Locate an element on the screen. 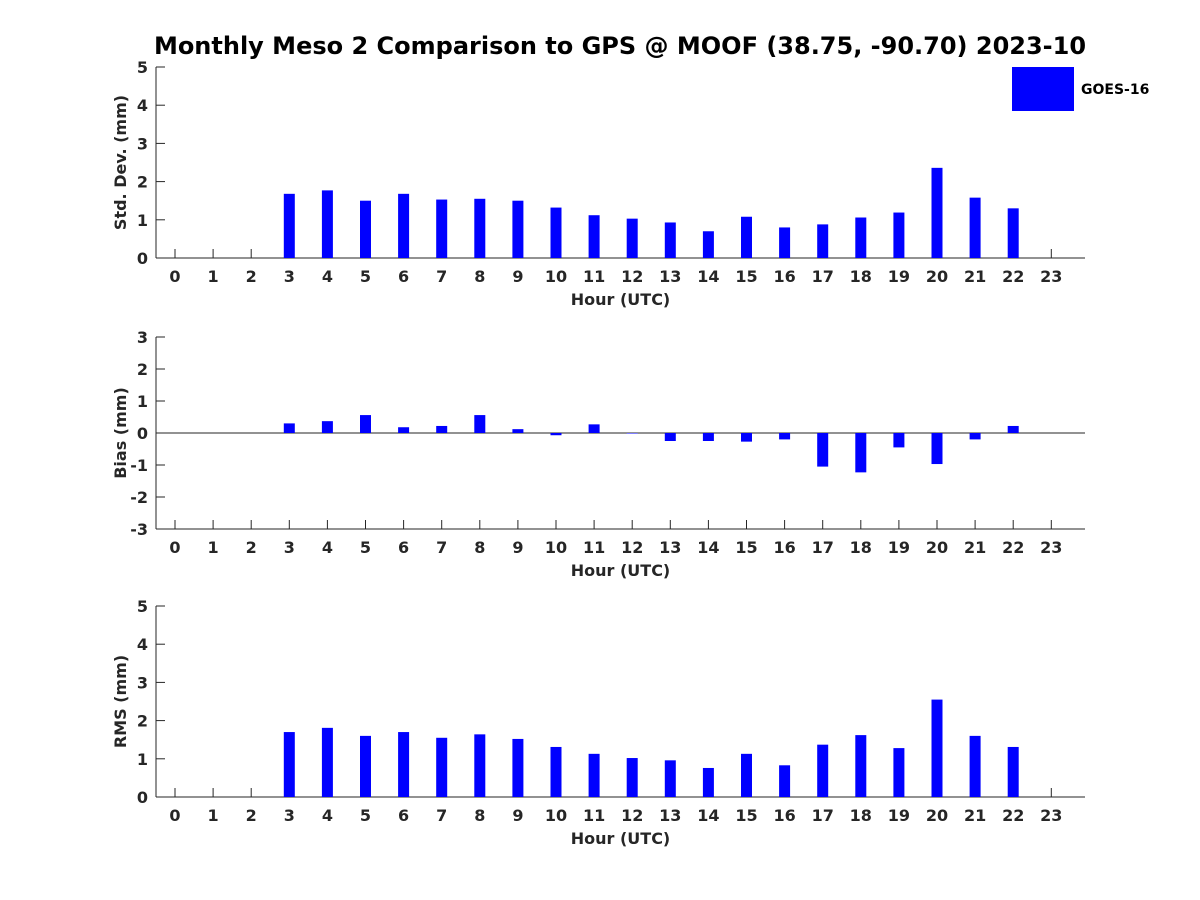 The image size is (1200, 900). x-tick-label: 14 is located at coordinates (708, 276).